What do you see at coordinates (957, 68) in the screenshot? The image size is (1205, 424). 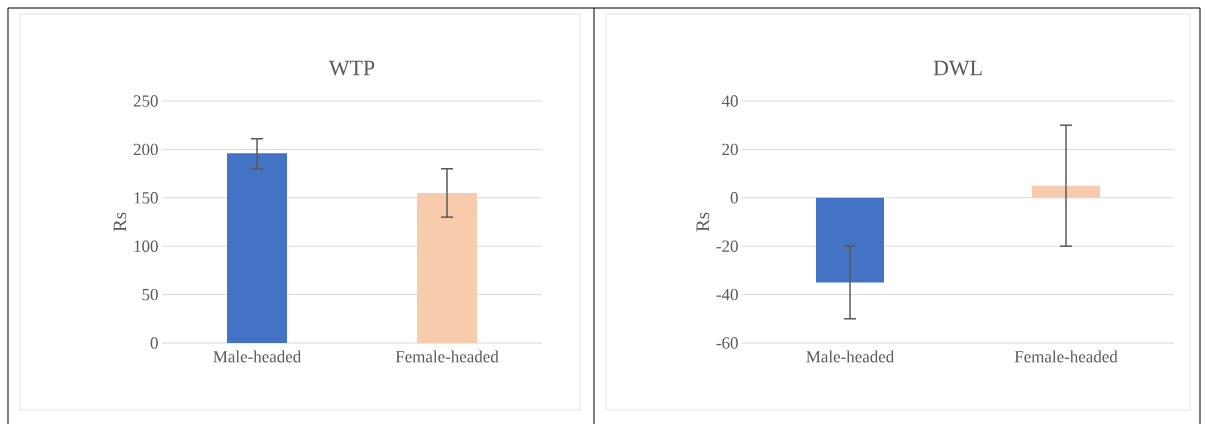 I see `chart-title: DWL` at bounding box center [957, 68].